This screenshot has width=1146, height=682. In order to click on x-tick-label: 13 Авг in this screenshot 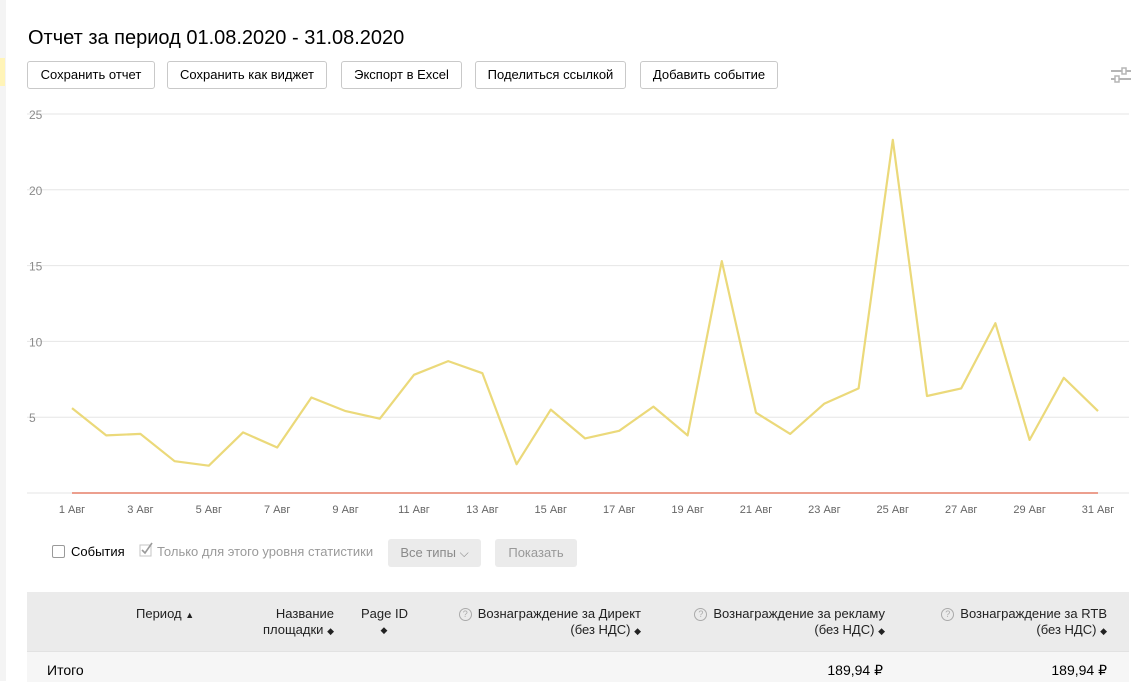, I will do `click(482, 510)`.